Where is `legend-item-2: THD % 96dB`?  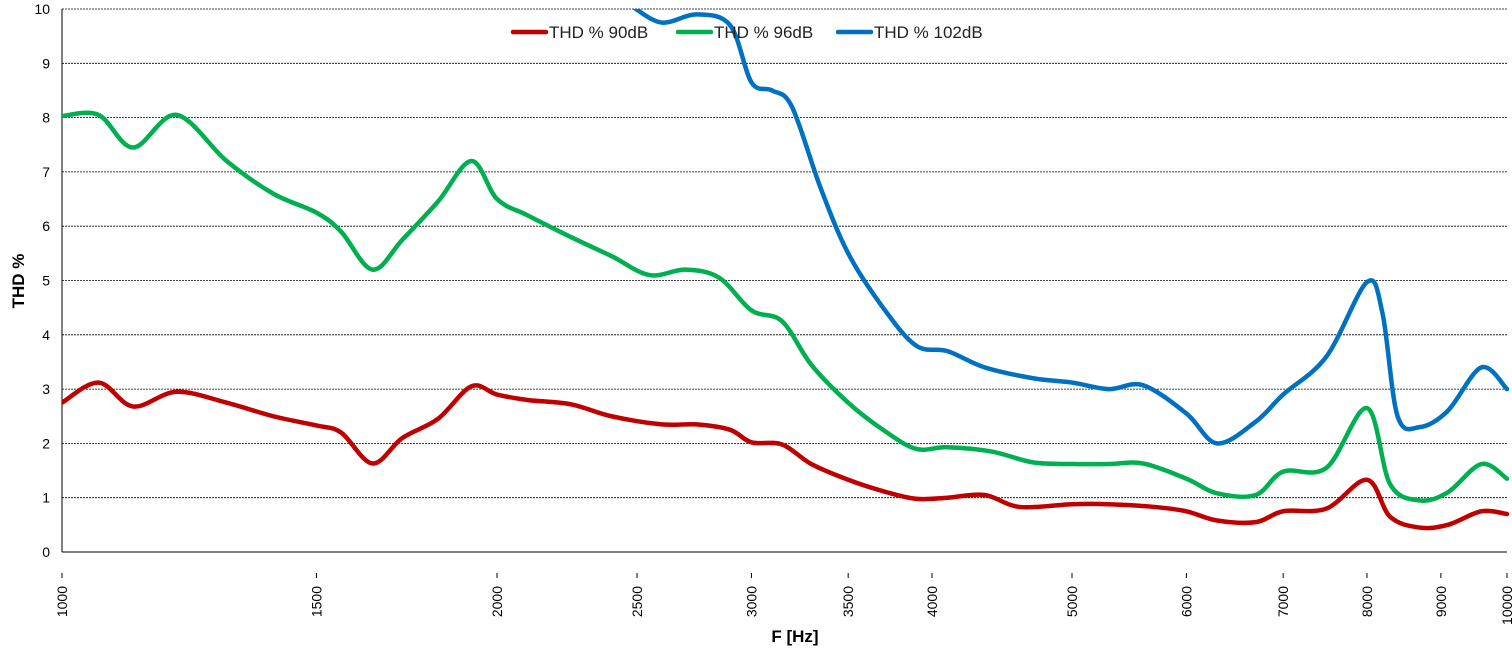 legend-item-2: THD % 96dB is located at coordinates (744, 32).